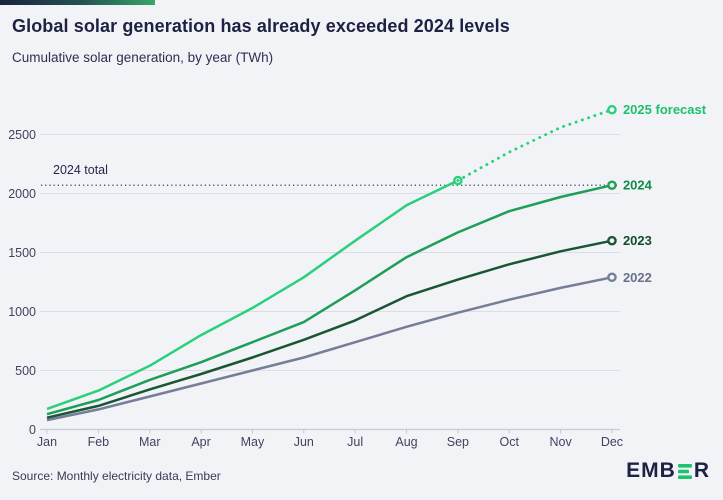 The image size is (723, 500). Describe the element at coordinates (77, 2) in the screenshot. I see `brand-accent-bar` at that location.